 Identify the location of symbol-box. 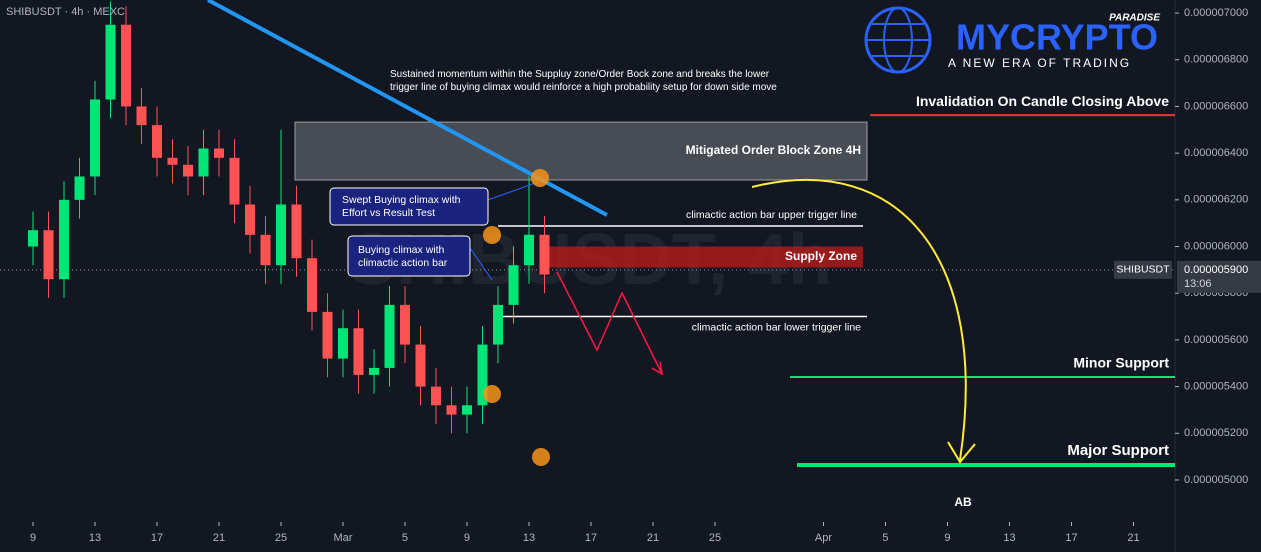
(1143, 269).